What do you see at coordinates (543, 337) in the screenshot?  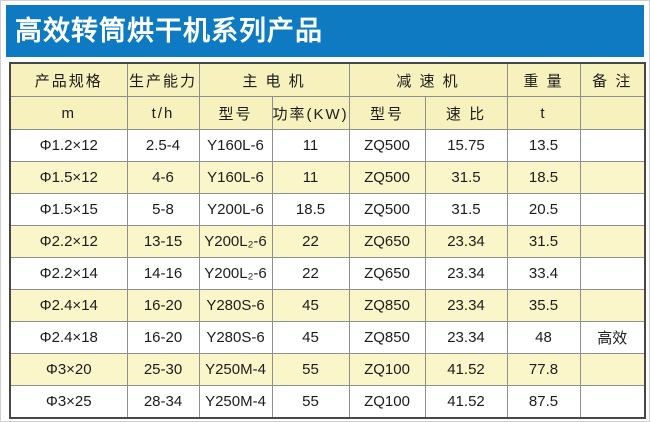 I see `cell-weight: 48` at bounding box center [543, 337].